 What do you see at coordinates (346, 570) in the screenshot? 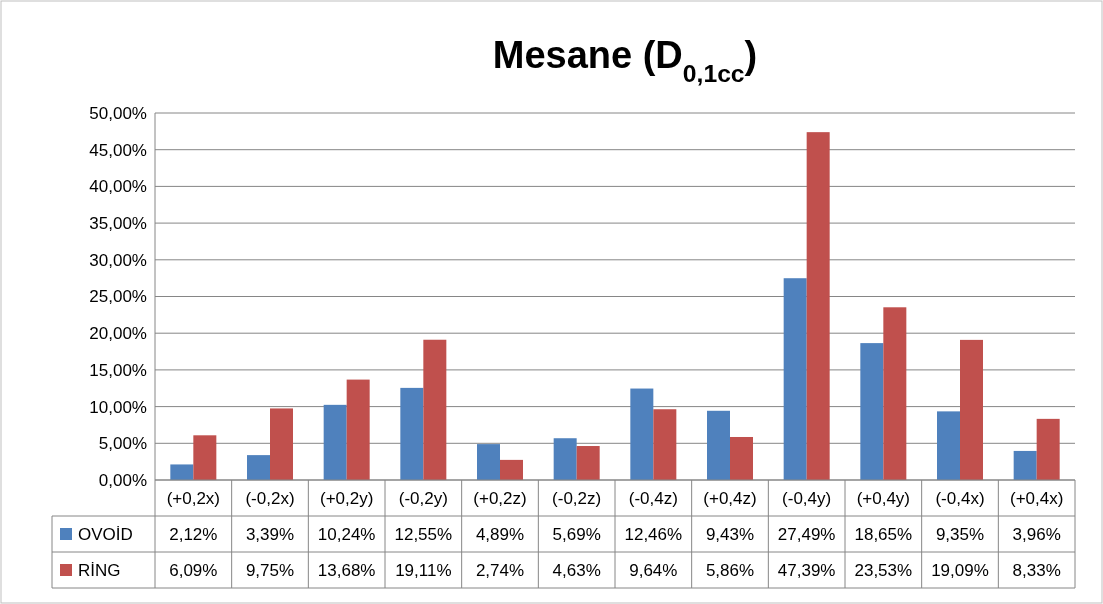
I see `data-label: 13,68%` at bounding box center [346, 570].